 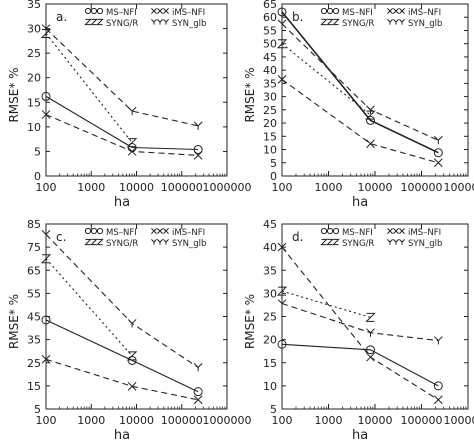 What do you see at coordinates (122, 434) in the screenshot?
I see `x-axis-label: ha` at bounding box center [122, 434].